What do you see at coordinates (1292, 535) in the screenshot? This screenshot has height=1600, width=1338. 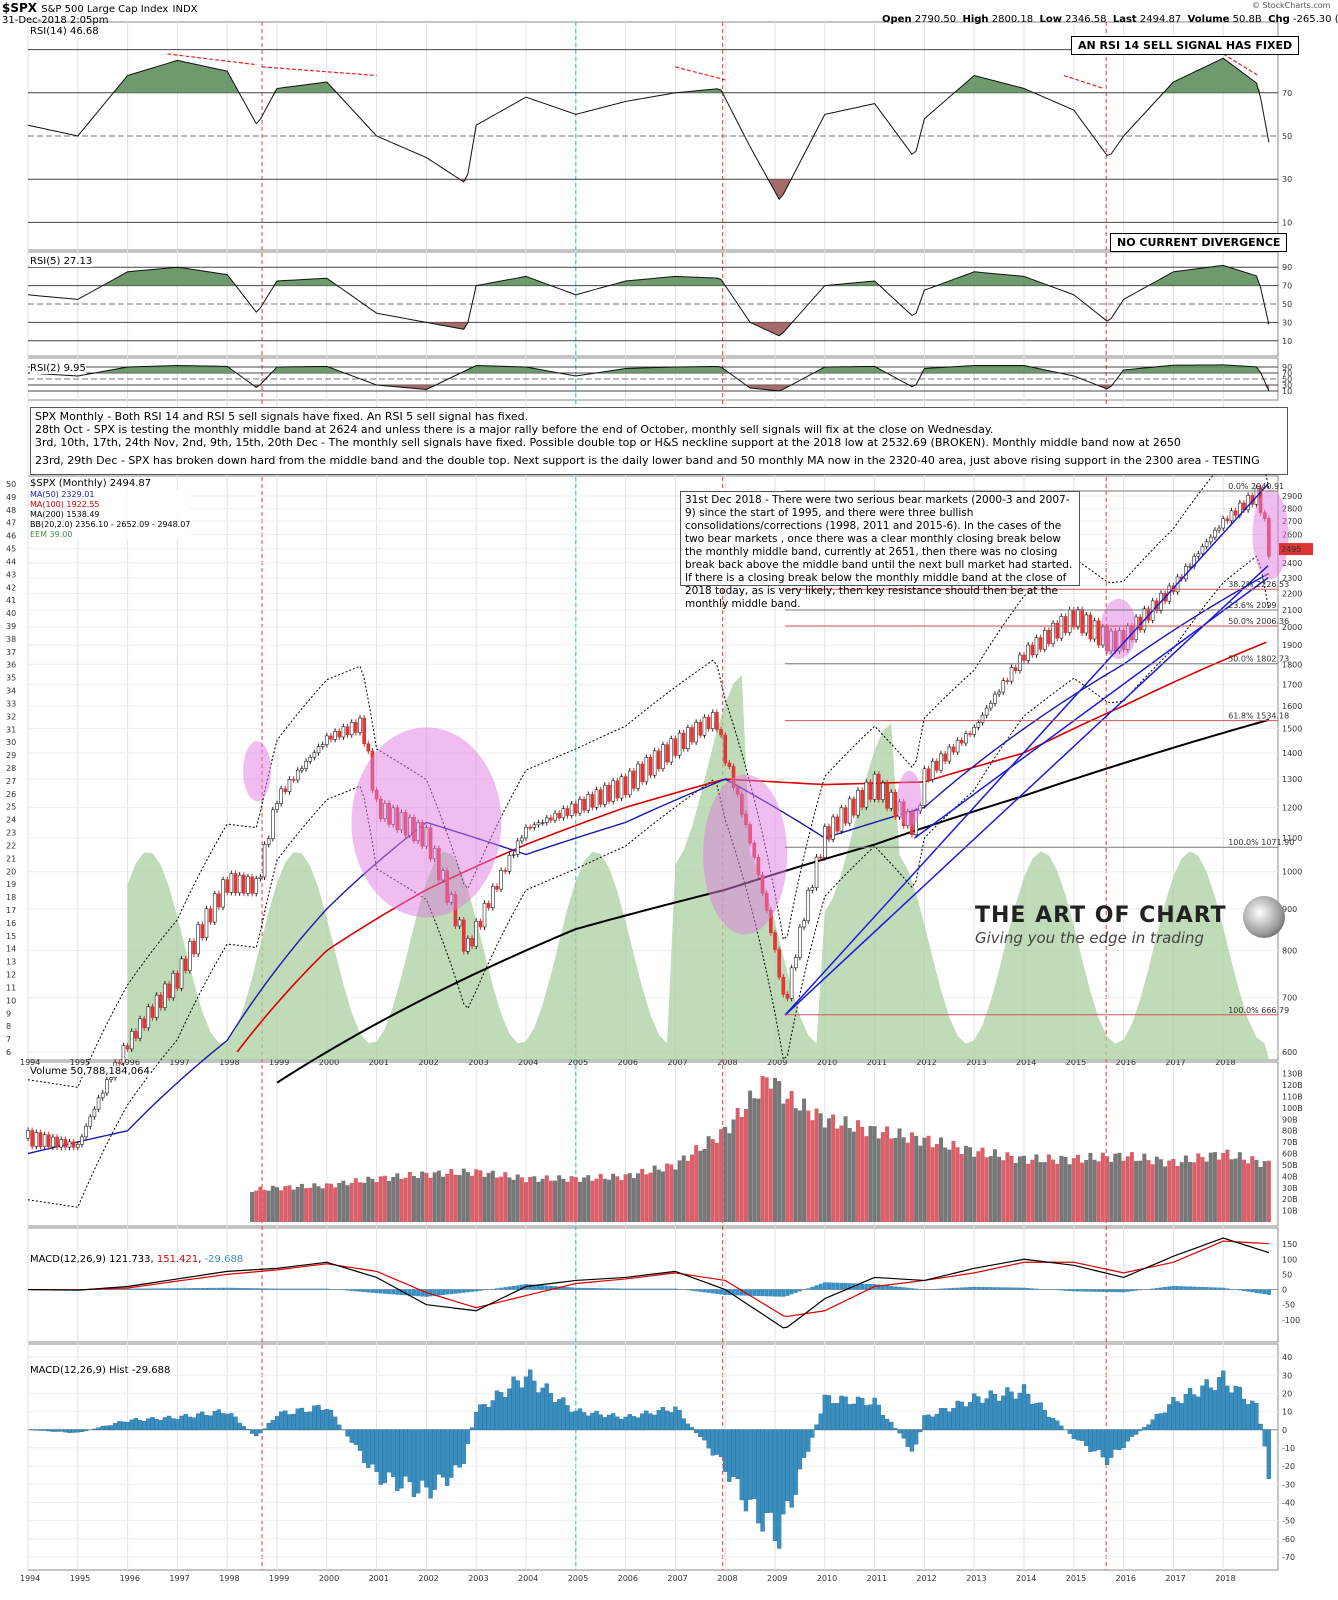 I see `price-ytick-2600: 2600` at bounding box center [1292, 535].